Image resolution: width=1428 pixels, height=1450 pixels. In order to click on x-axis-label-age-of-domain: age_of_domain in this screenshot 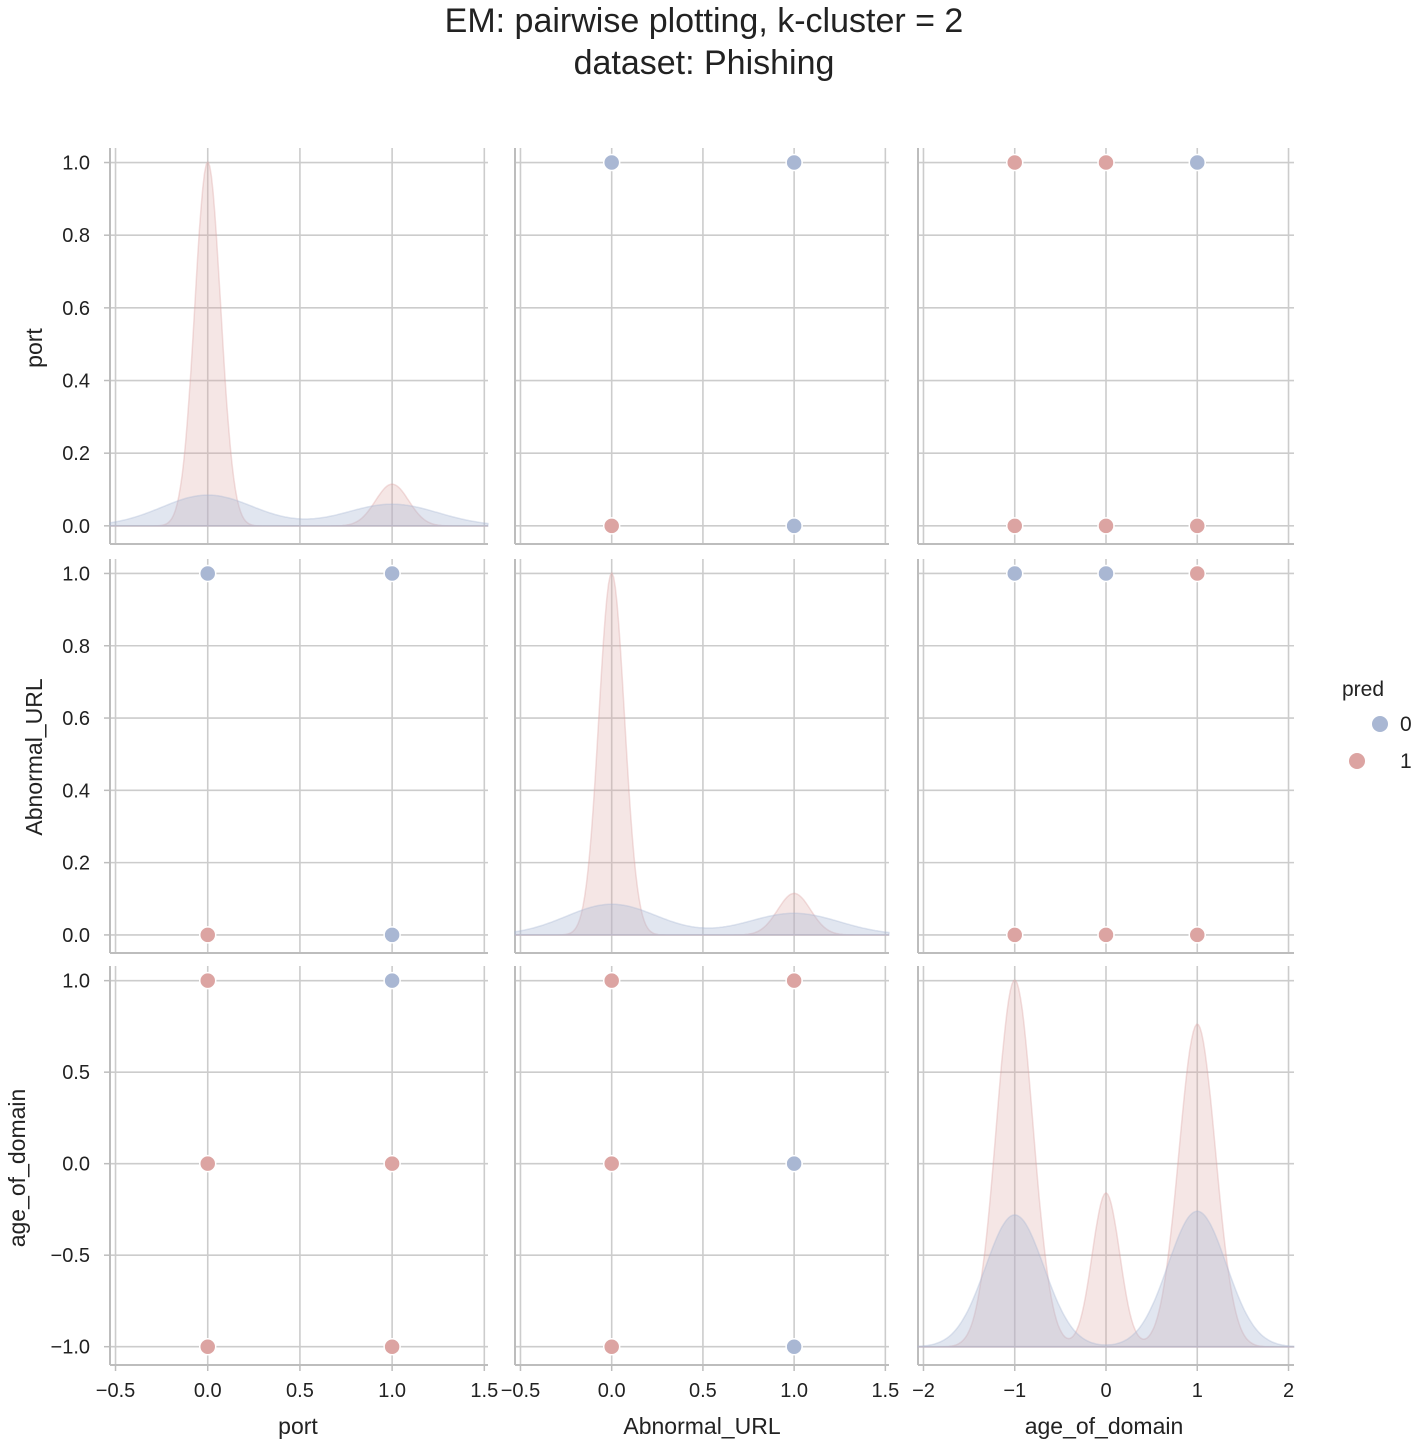, I will do `click(1104, 1426)`.